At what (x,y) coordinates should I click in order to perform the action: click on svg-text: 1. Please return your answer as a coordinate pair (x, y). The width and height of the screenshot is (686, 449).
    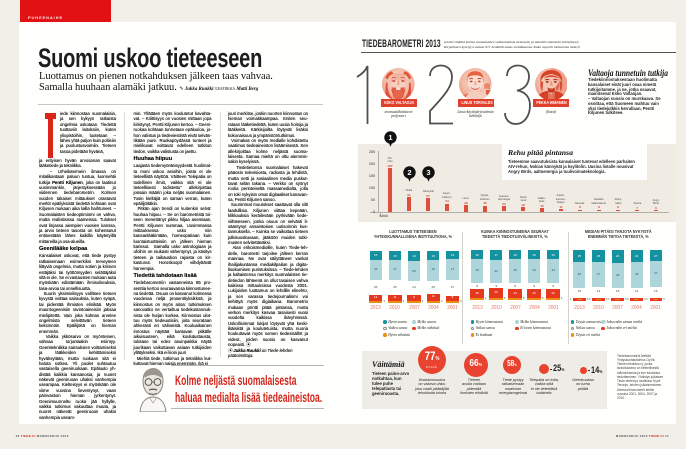
    Looking at the image, I should click on (390, 137).